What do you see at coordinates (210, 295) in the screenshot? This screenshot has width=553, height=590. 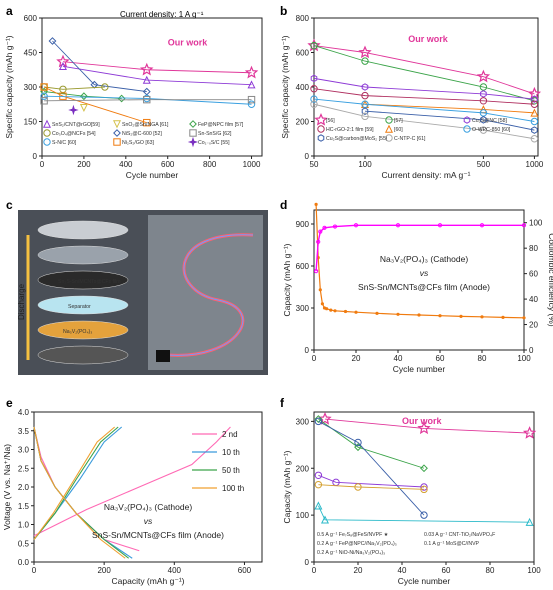 I see `panel-c-led-strip-core` at bounding box center [210, 295].